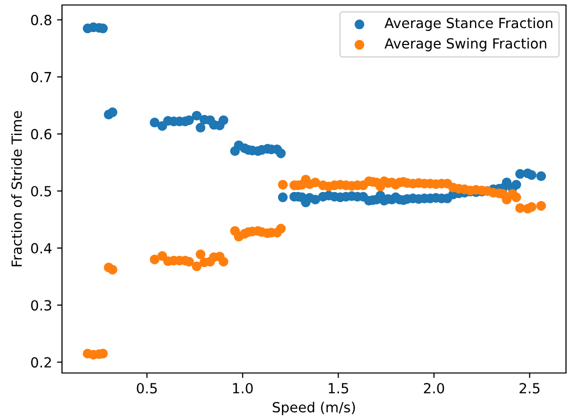  I want to click on y-tick-label: 0.4, so click(41, 248).